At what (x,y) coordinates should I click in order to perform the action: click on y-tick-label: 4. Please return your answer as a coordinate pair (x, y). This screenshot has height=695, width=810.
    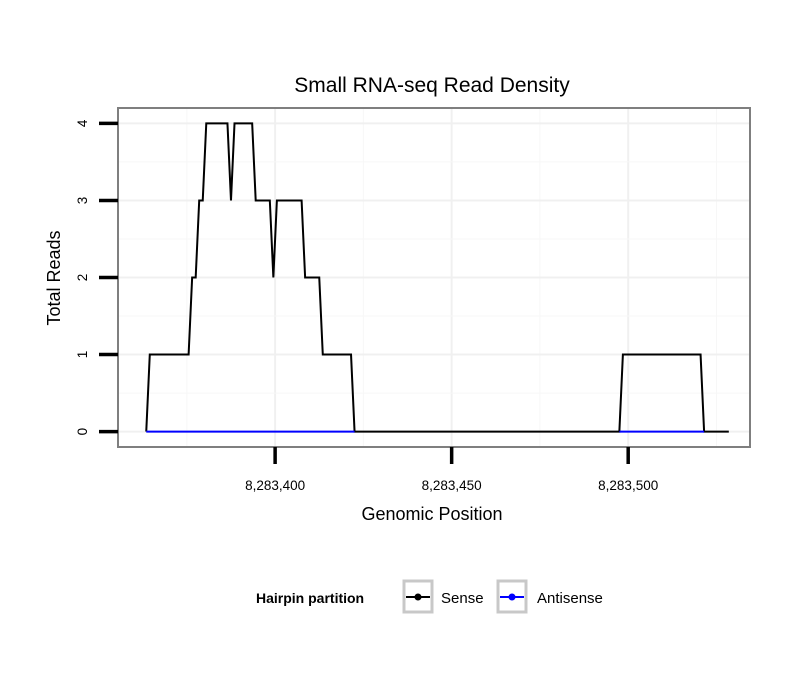
    Looking at the image, I should click on (82, 123).